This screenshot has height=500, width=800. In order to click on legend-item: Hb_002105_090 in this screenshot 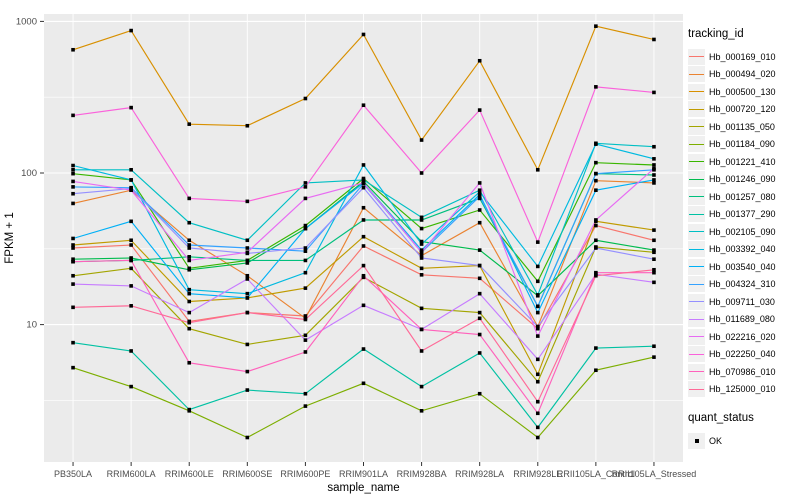, I will do `click(744, 232)`.